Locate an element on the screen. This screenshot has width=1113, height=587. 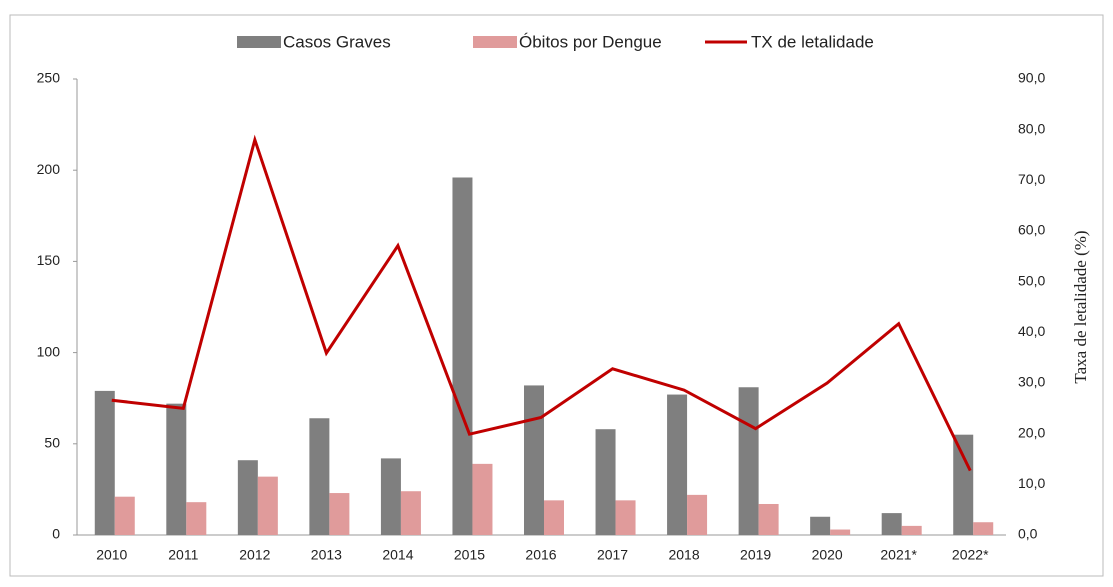
x-tick-label: 2020 is located at coordinates (827, 555).